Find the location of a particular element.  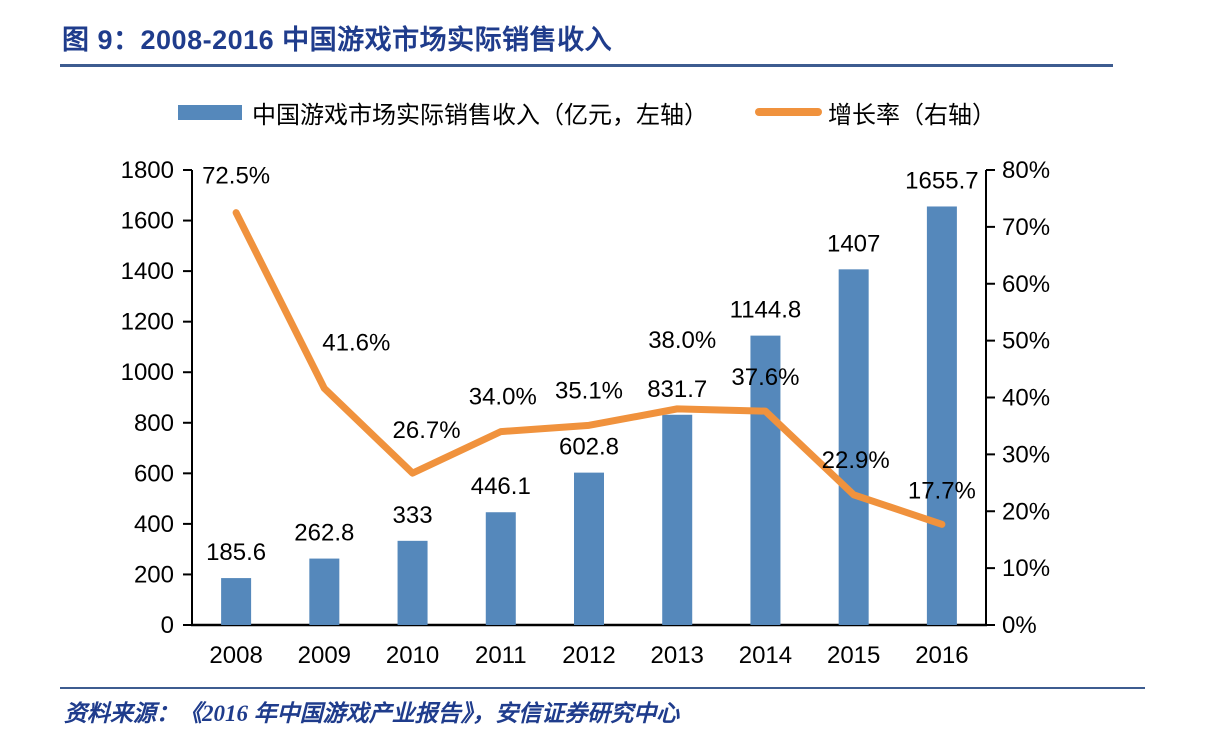

right-axis-tick-label: 50% is located at coordinates (1026, 341).